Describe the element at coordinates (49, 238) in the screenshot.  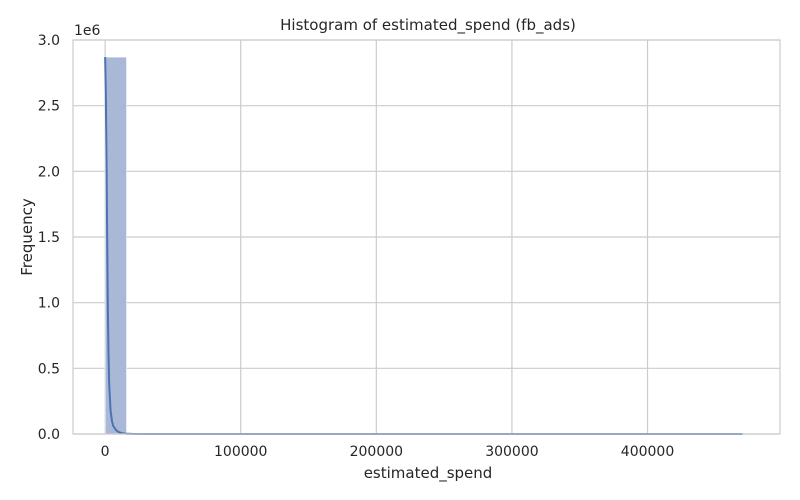
I see `y-tick-label: 1.5` at that location.